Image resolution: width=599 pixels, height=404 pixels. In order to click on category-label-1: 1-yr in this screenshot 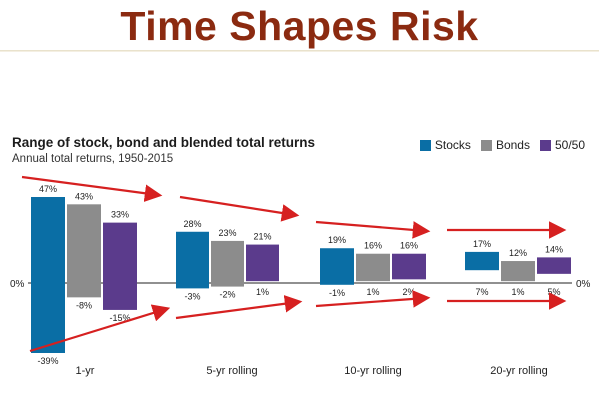, I will do `click(85, 371)`.